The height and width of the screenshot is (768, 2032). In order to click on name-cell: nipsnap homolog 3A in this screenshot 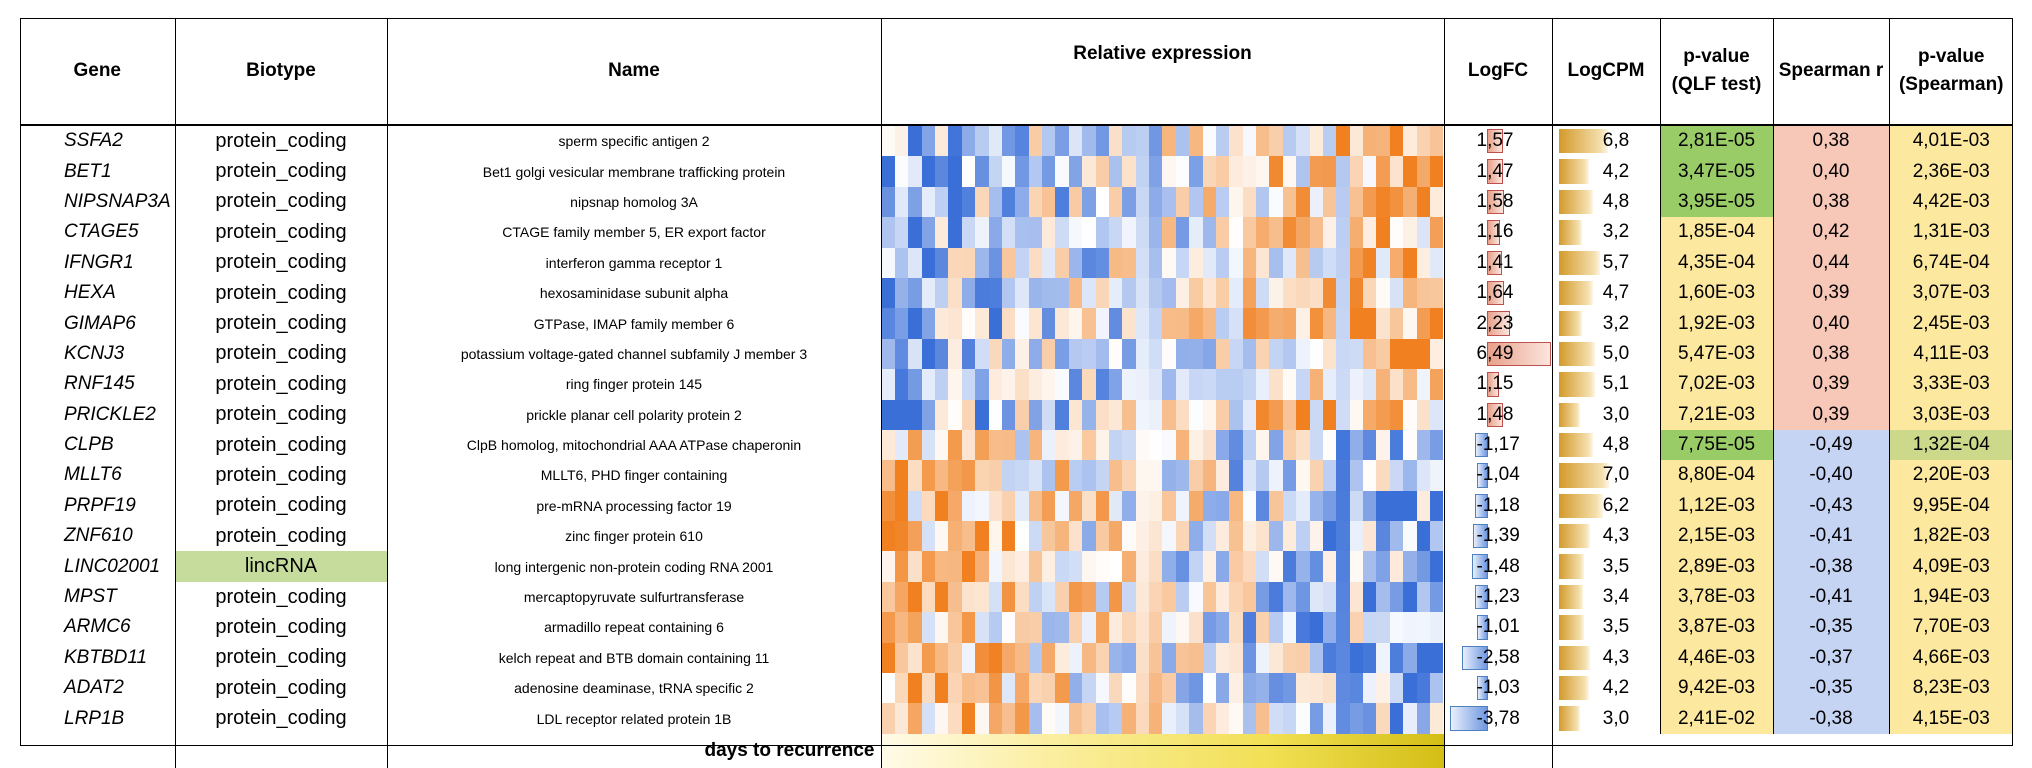, I will do `click(634, 202)`.